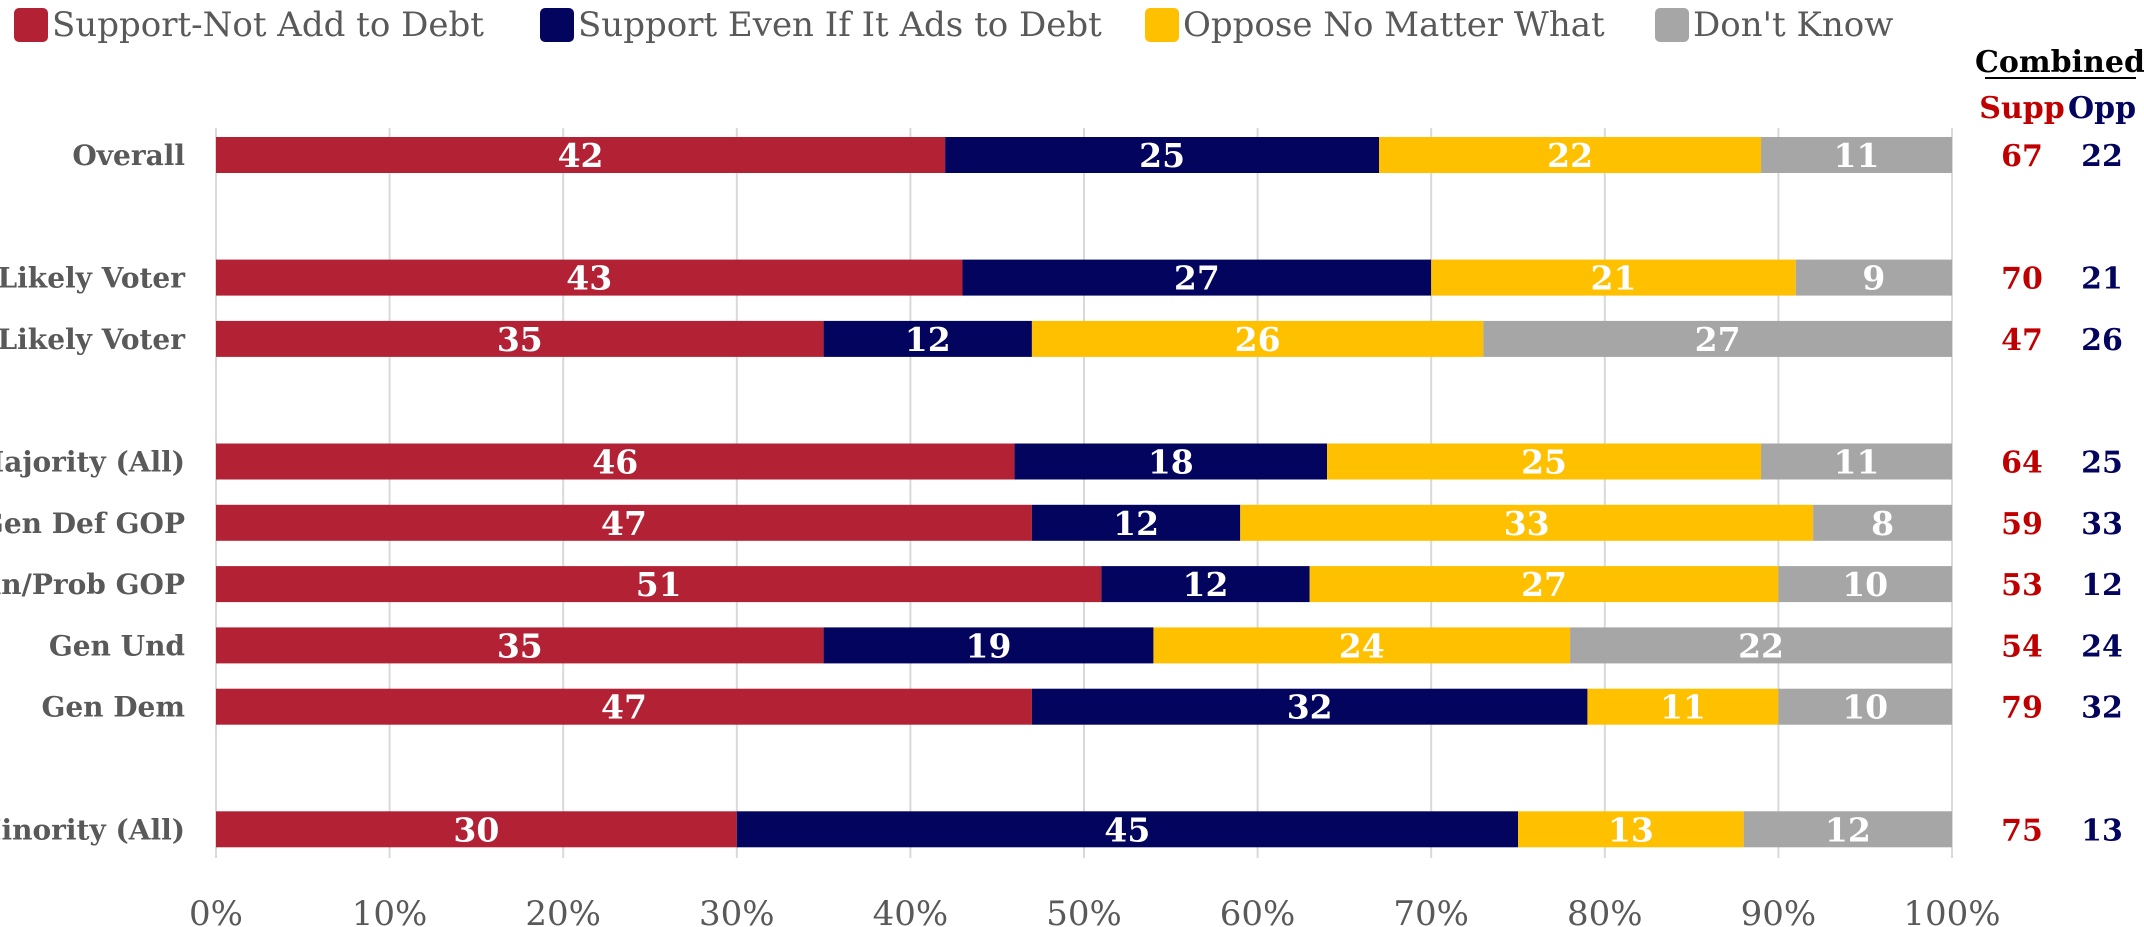 This screenshot has height=927, width=2144. I want to click on bar-data-label: 42, so click(581, 155).